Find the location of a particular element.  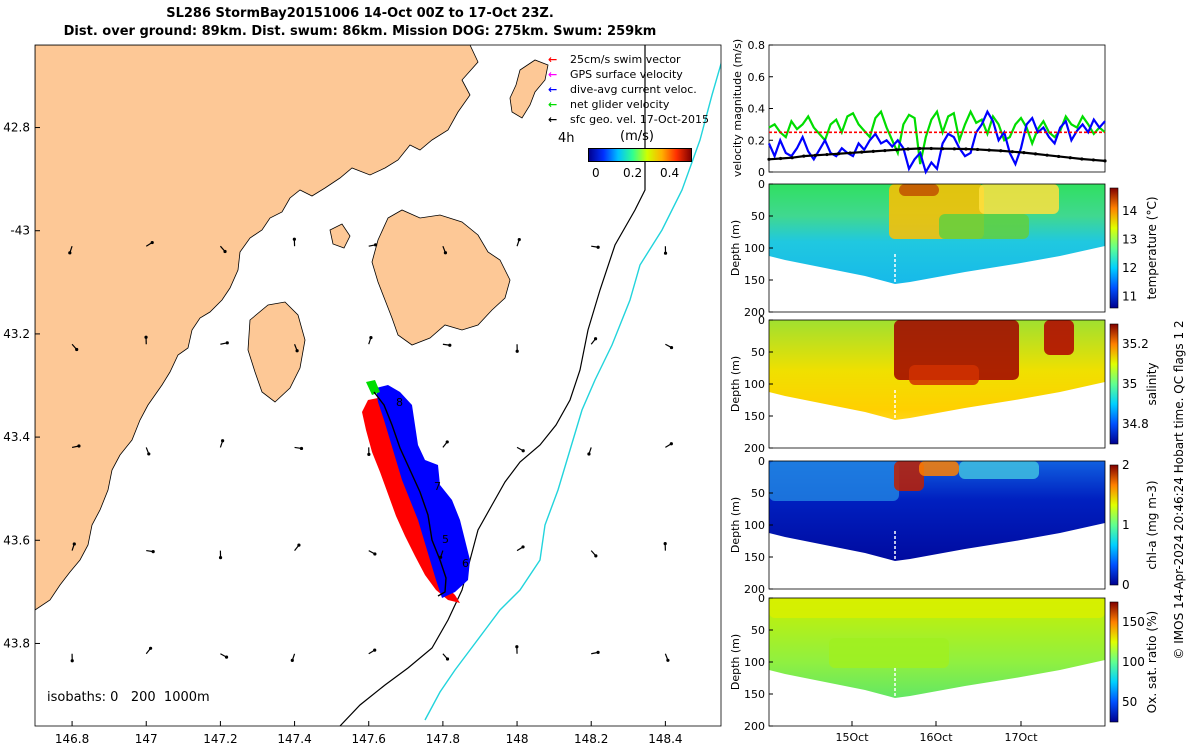

legend-entry: ← dive-avg current veloc. is located at coordinates (638, 89).